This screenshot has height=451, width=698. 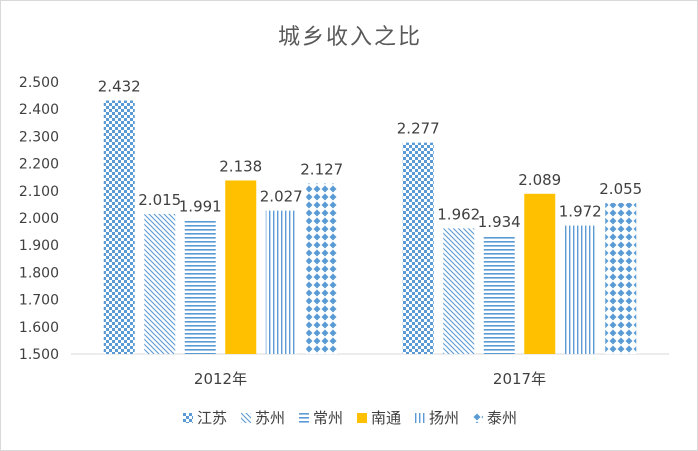 What do you see at coordinates (418, 248) in the screenshot?
I see `bar-江苏-2017年` at bounding box center [418, 248].